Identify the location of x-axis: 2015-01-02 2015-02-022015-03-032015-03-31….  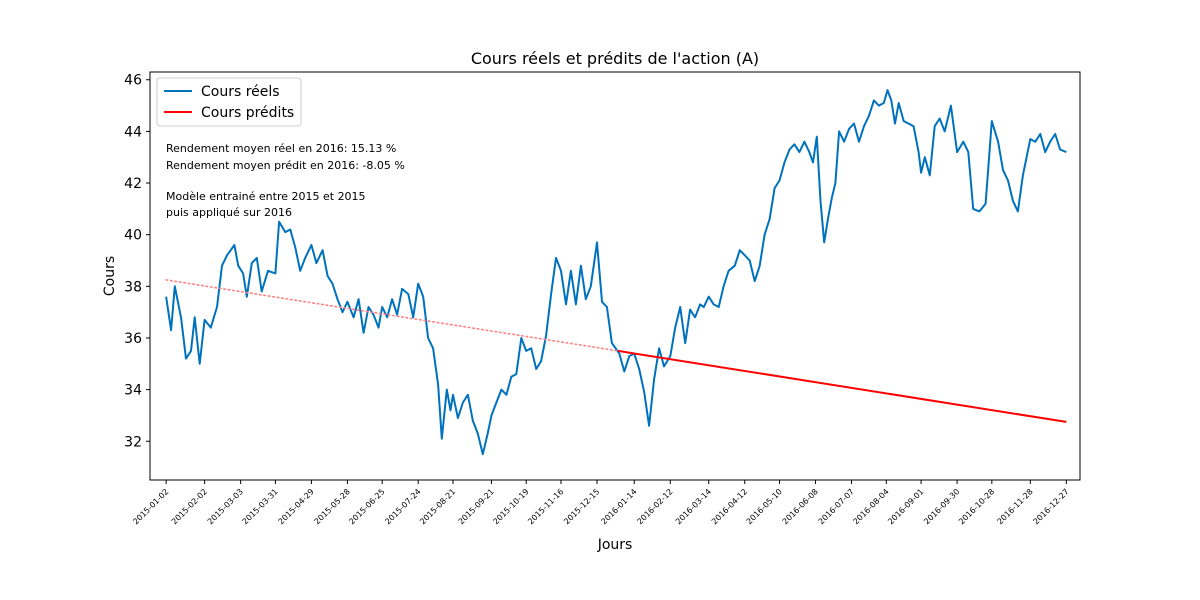
(601, 503).